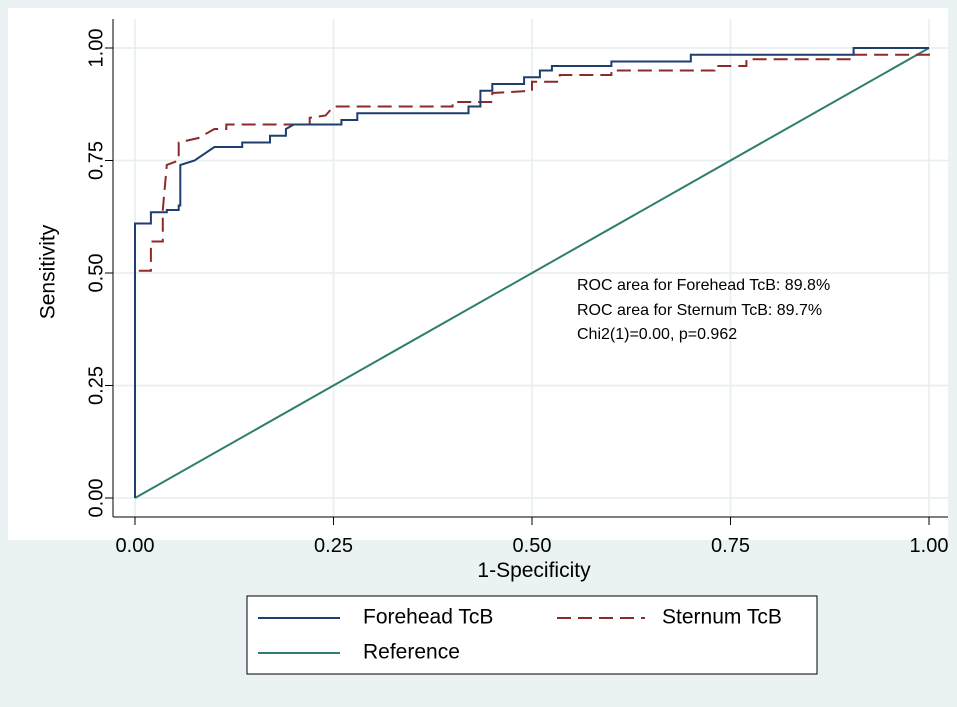  I want to click on legend-label-forehead-tcb: Forehead TcB, so click(428, 617).